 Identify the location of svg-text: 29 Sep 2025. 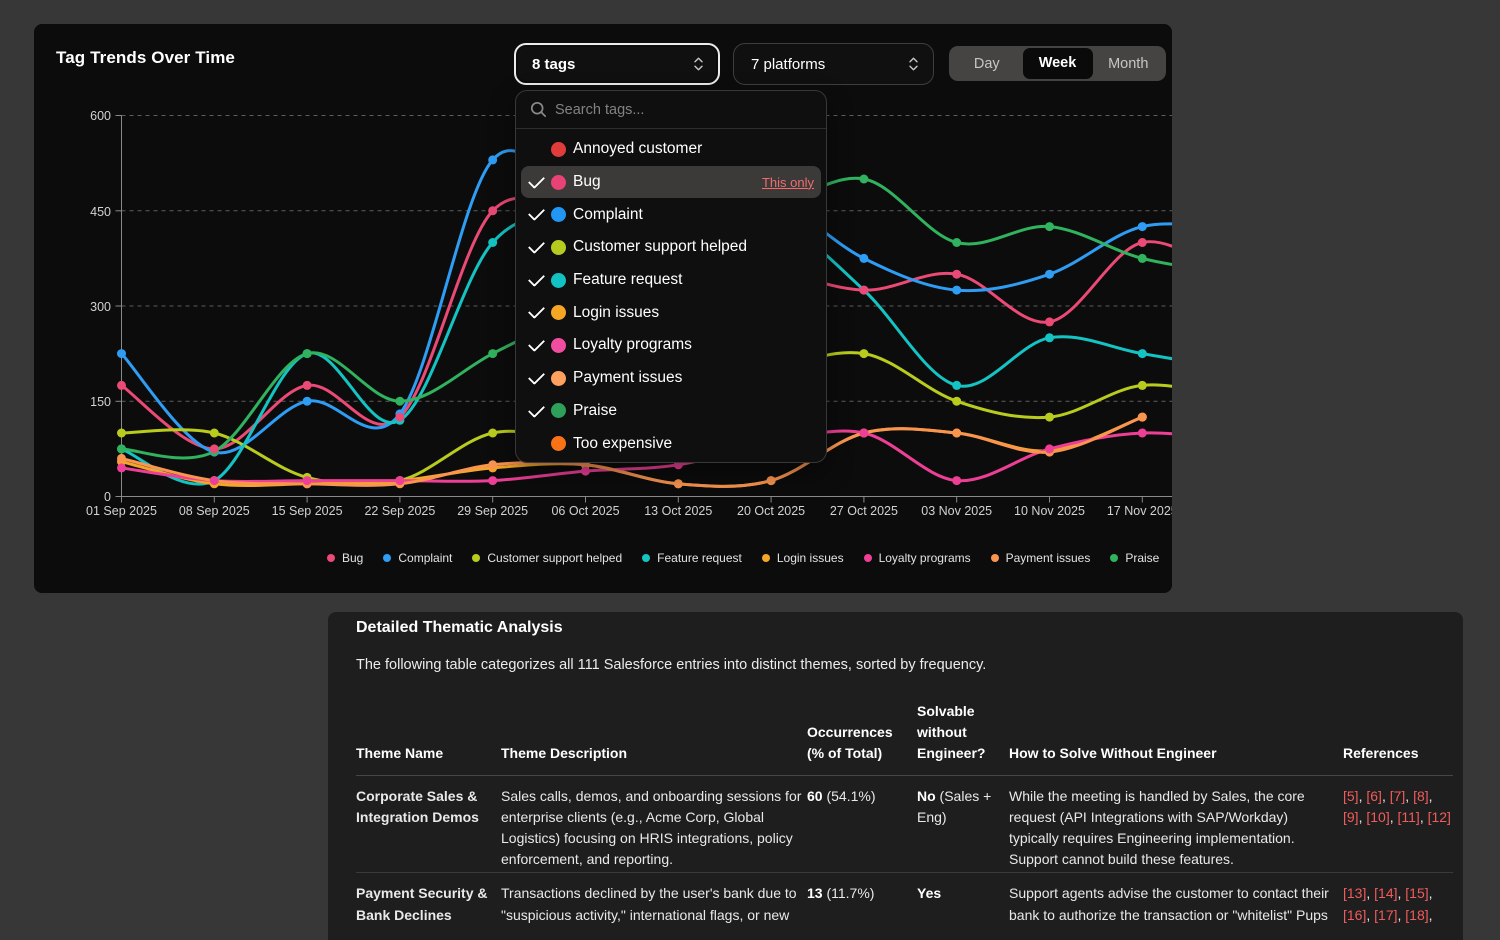
(492, 511).